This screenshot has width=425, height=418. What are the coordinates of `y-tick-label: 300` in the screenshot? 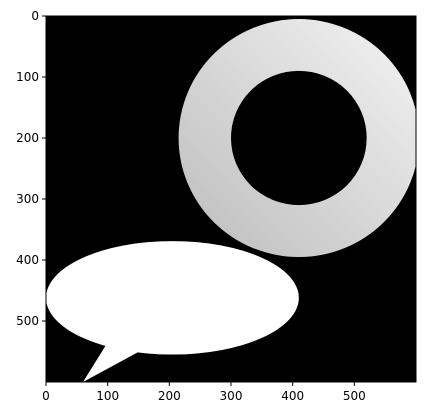 It's located at (27, 199).